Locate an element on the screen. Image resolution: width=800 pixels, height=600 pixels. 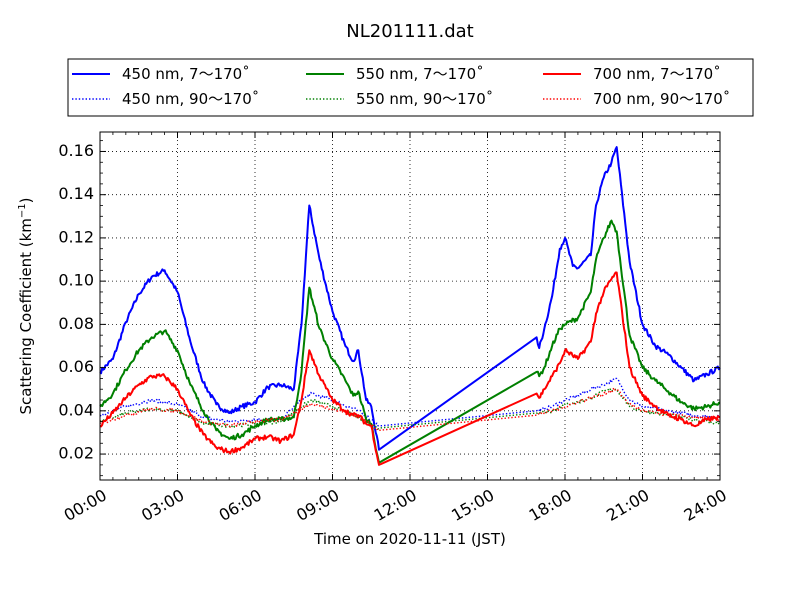
x-tick-label: 03:00 is located at coordinates (162, 505).